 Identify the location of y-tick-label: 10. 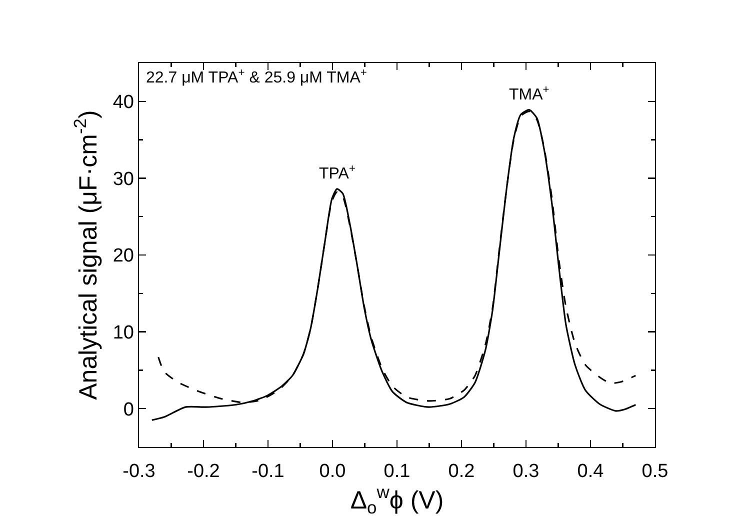
(123, 333).